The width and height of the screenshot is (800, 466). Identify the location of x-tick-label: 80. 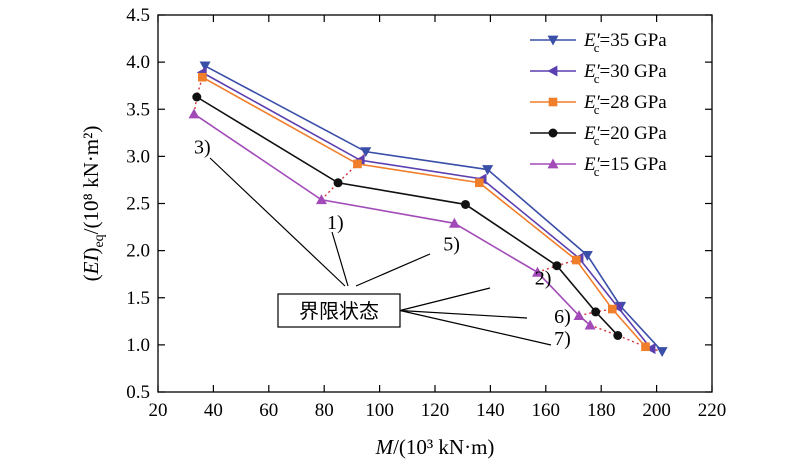
(324, 410).